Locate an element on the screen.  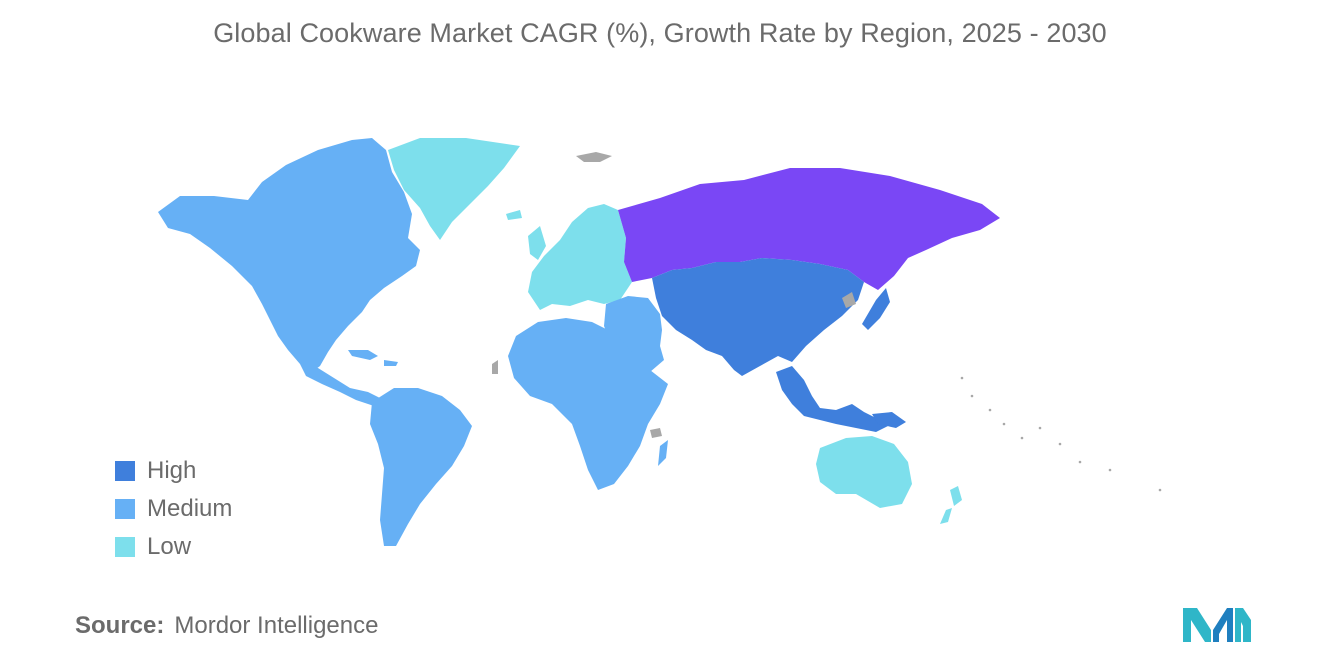
legend: High Medium Low is located at coordinates (173, 509).